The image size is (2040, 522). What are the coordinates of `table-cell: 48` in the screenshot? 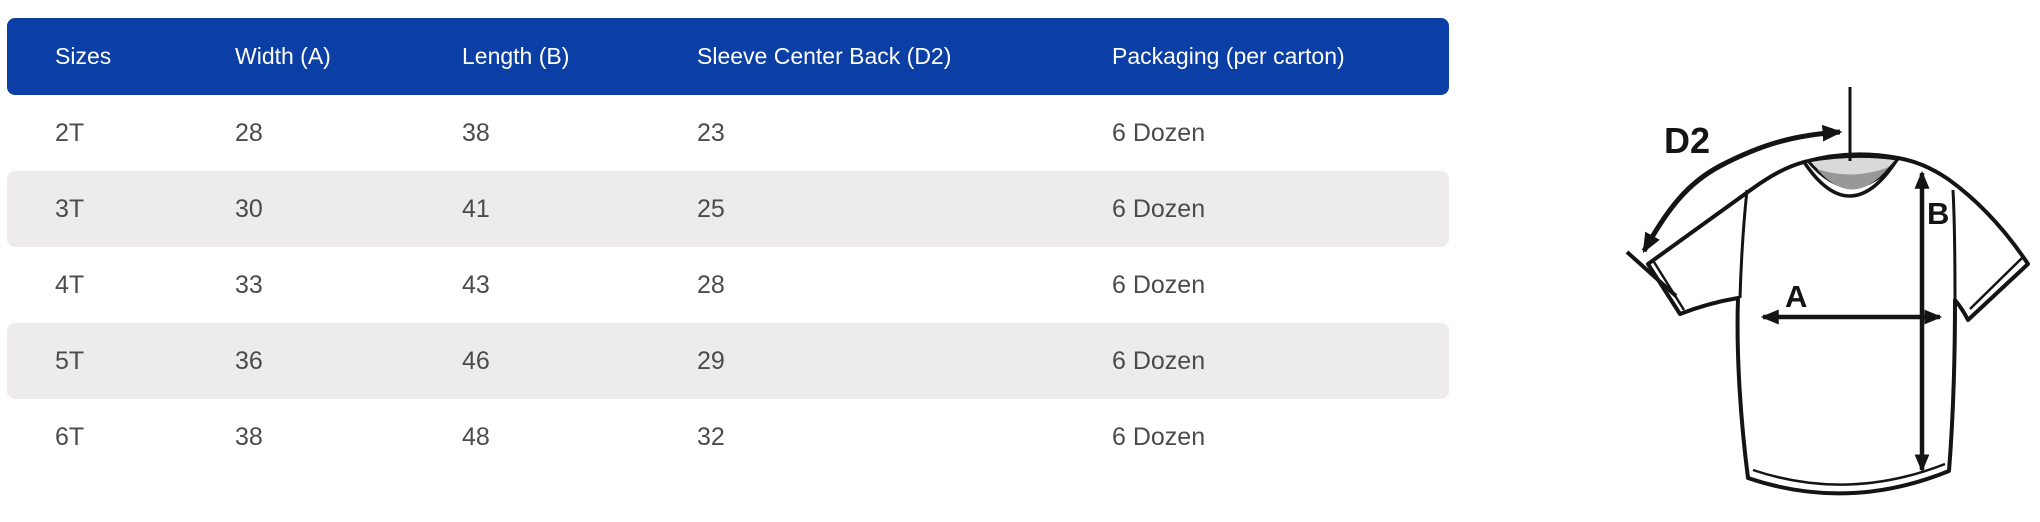 It's located at (476, 436).